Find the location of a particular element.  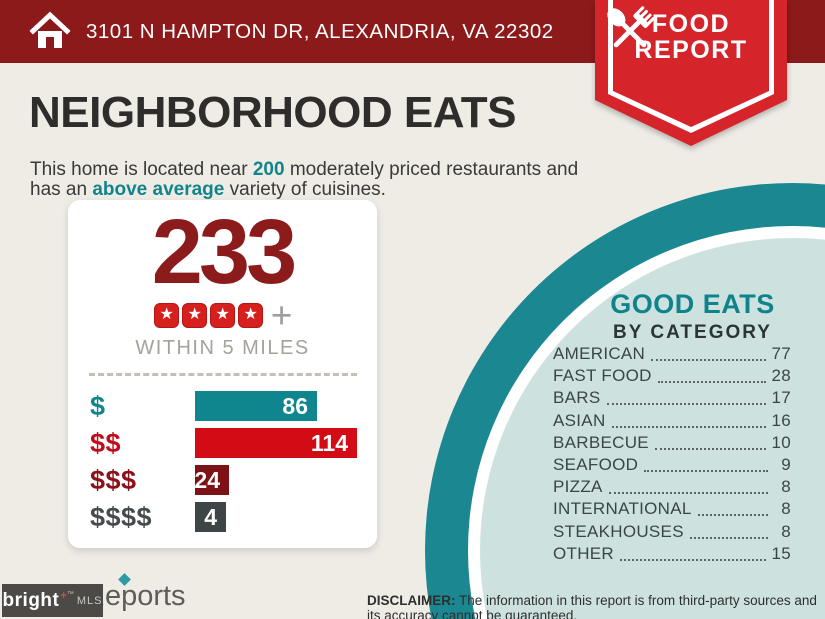

badge-title: FOOD REPORT is located at coordinates (691, 37).